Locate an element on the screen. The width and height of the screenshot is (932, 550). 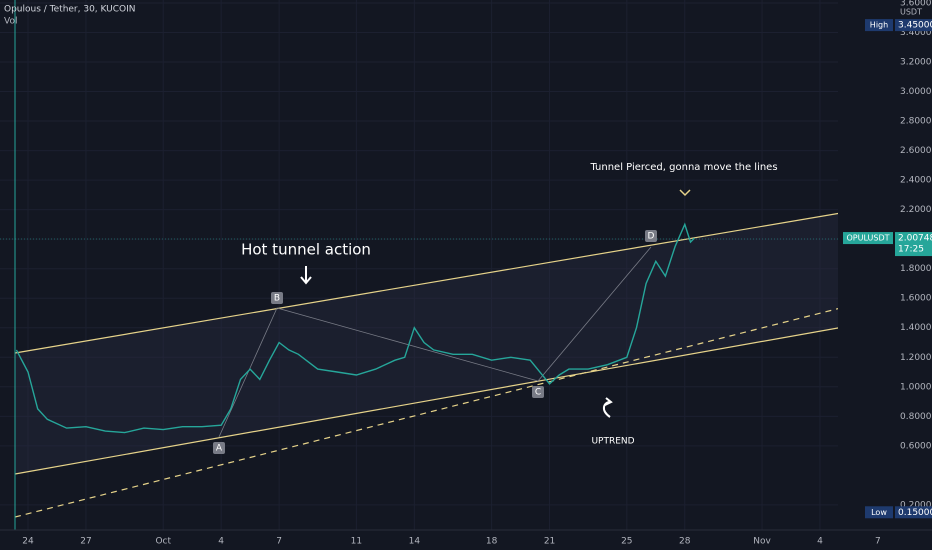
badge-value: 0.15000 is located at coordinates (915, 513).